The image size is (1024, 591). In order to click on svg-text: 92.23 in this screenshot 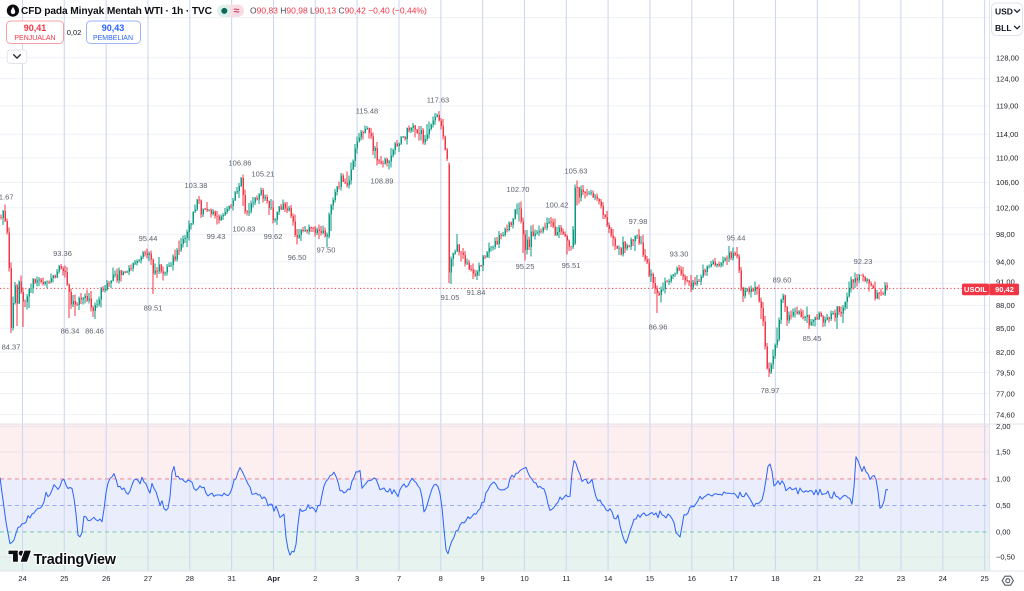, I will do `click(863, 261)`.